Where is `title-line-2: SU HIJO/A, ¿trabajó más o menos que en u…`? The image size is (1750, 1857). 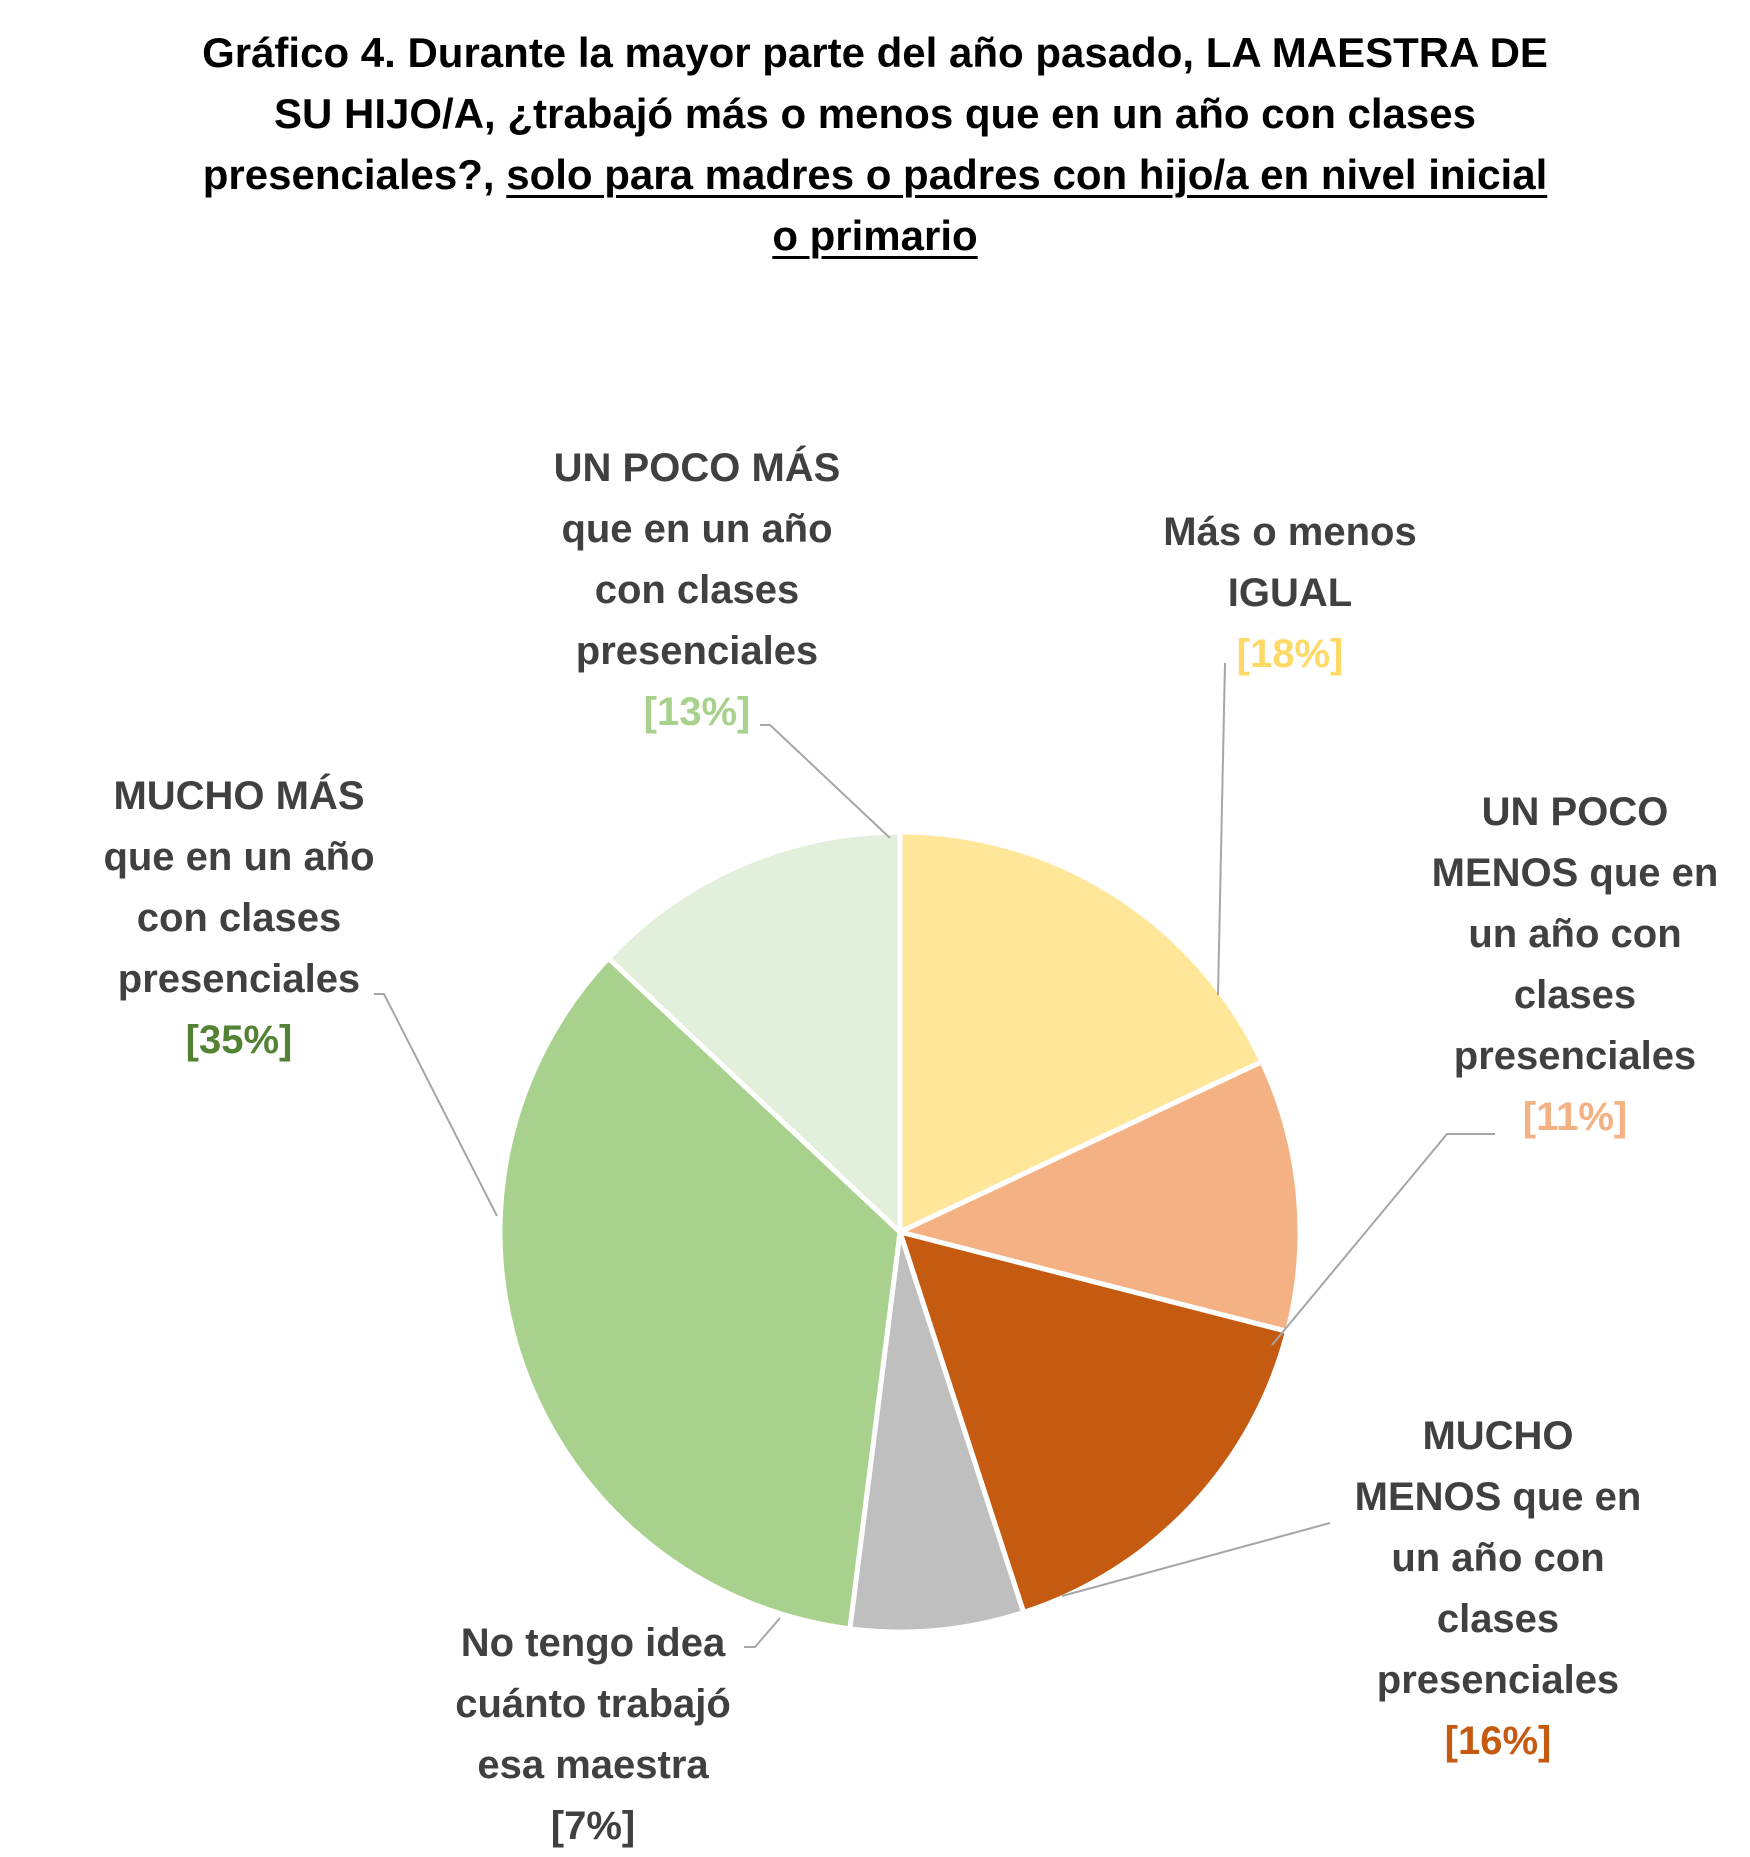 title-line-2: SU HIJO/A, ¿trabajó más o menos que en u… is located at coordinates (875, 113).